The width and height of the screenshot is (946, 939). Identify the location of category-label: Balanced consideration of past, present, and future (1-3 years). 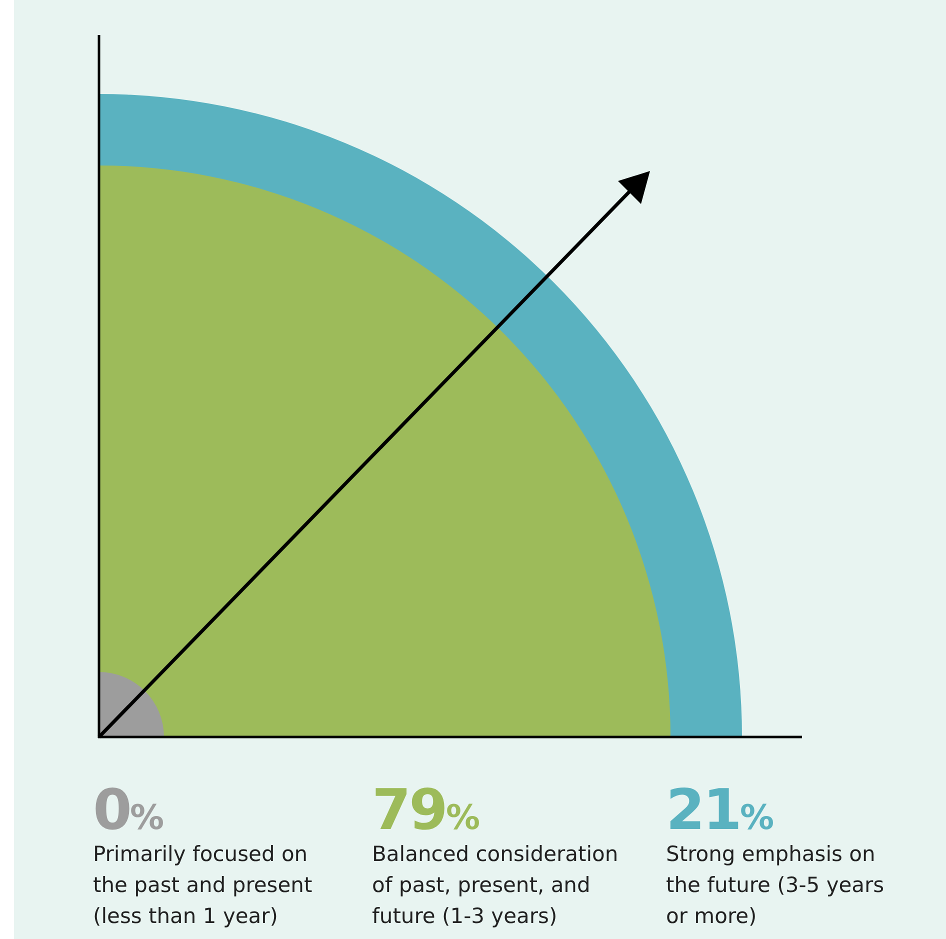
(495, 885).